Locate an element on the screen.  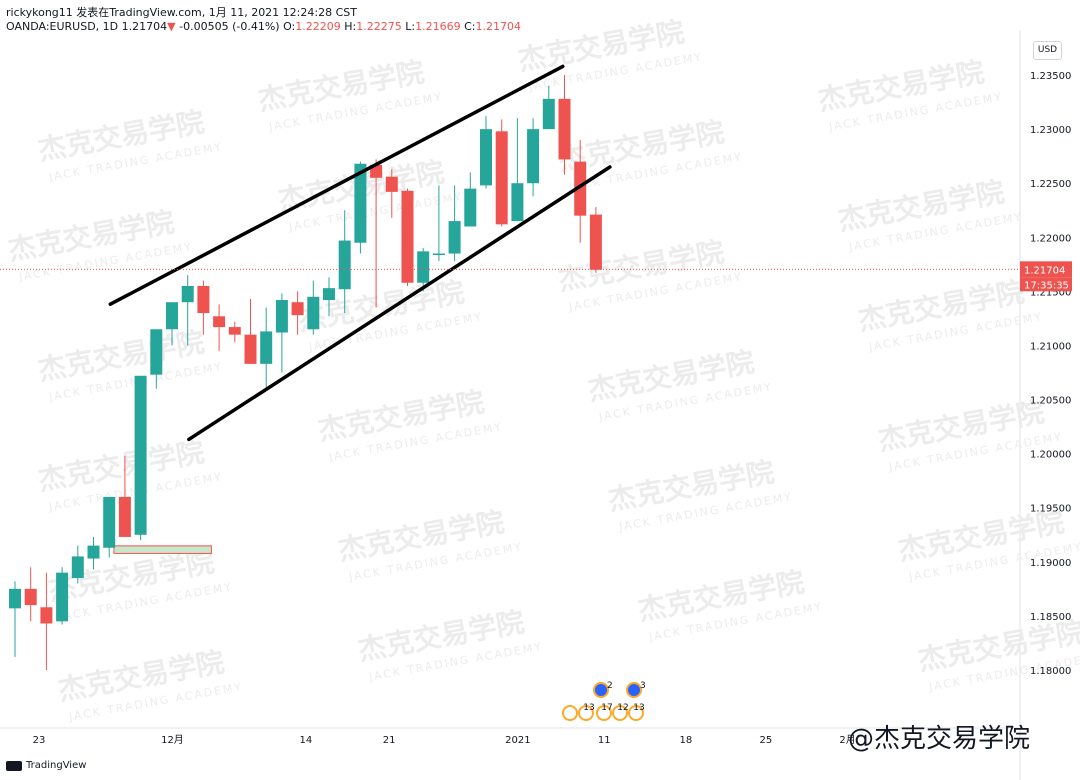
watermark-signature: @杰克交易学院 is located at coordinates (939, 736).